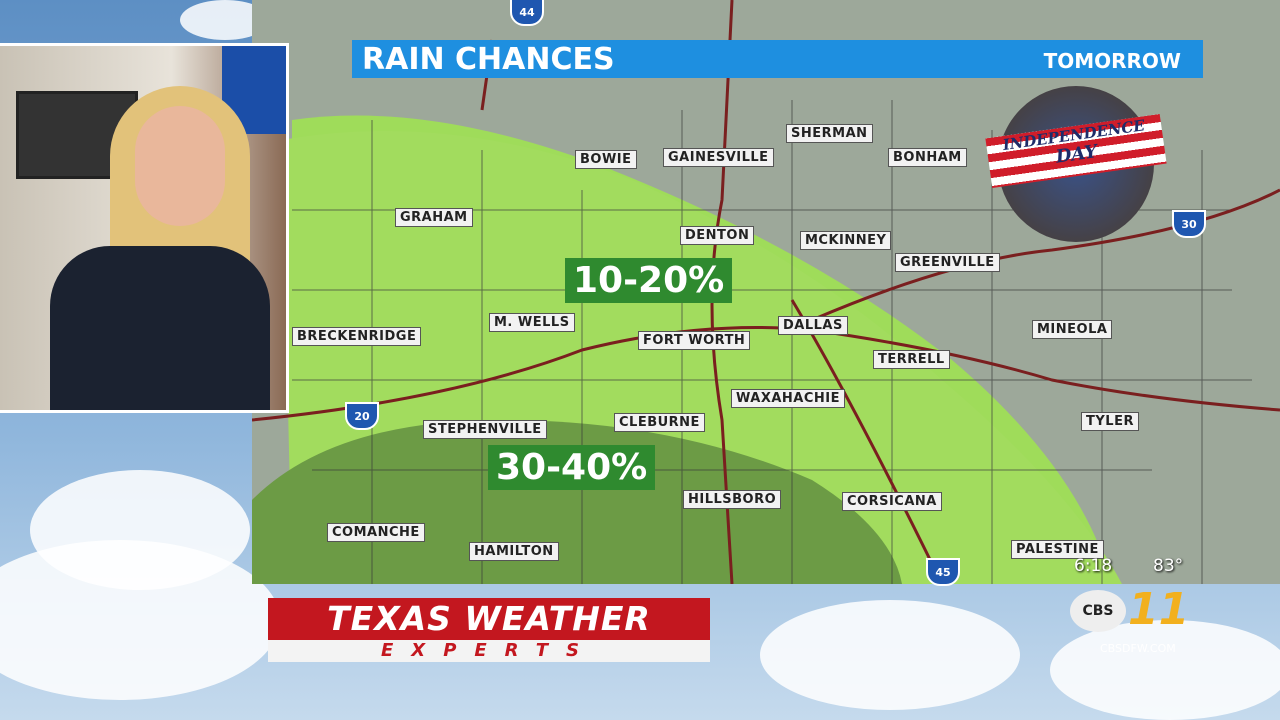  Describe the element at coordinates (813, 325) in the screenshot. I see `city-label: DALLAS` at that location.